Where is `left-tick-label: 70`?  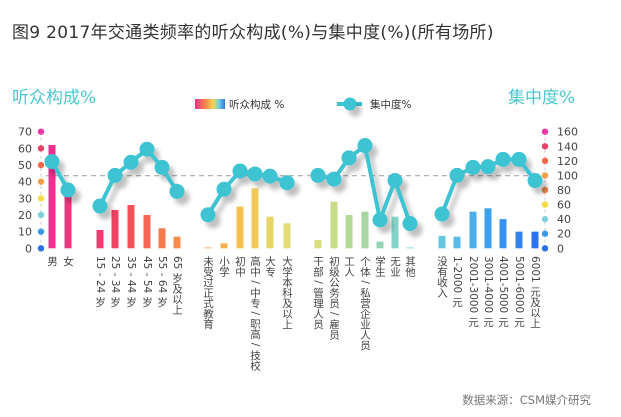 left-tick-label: 70 is located at coordinates (25, 132).